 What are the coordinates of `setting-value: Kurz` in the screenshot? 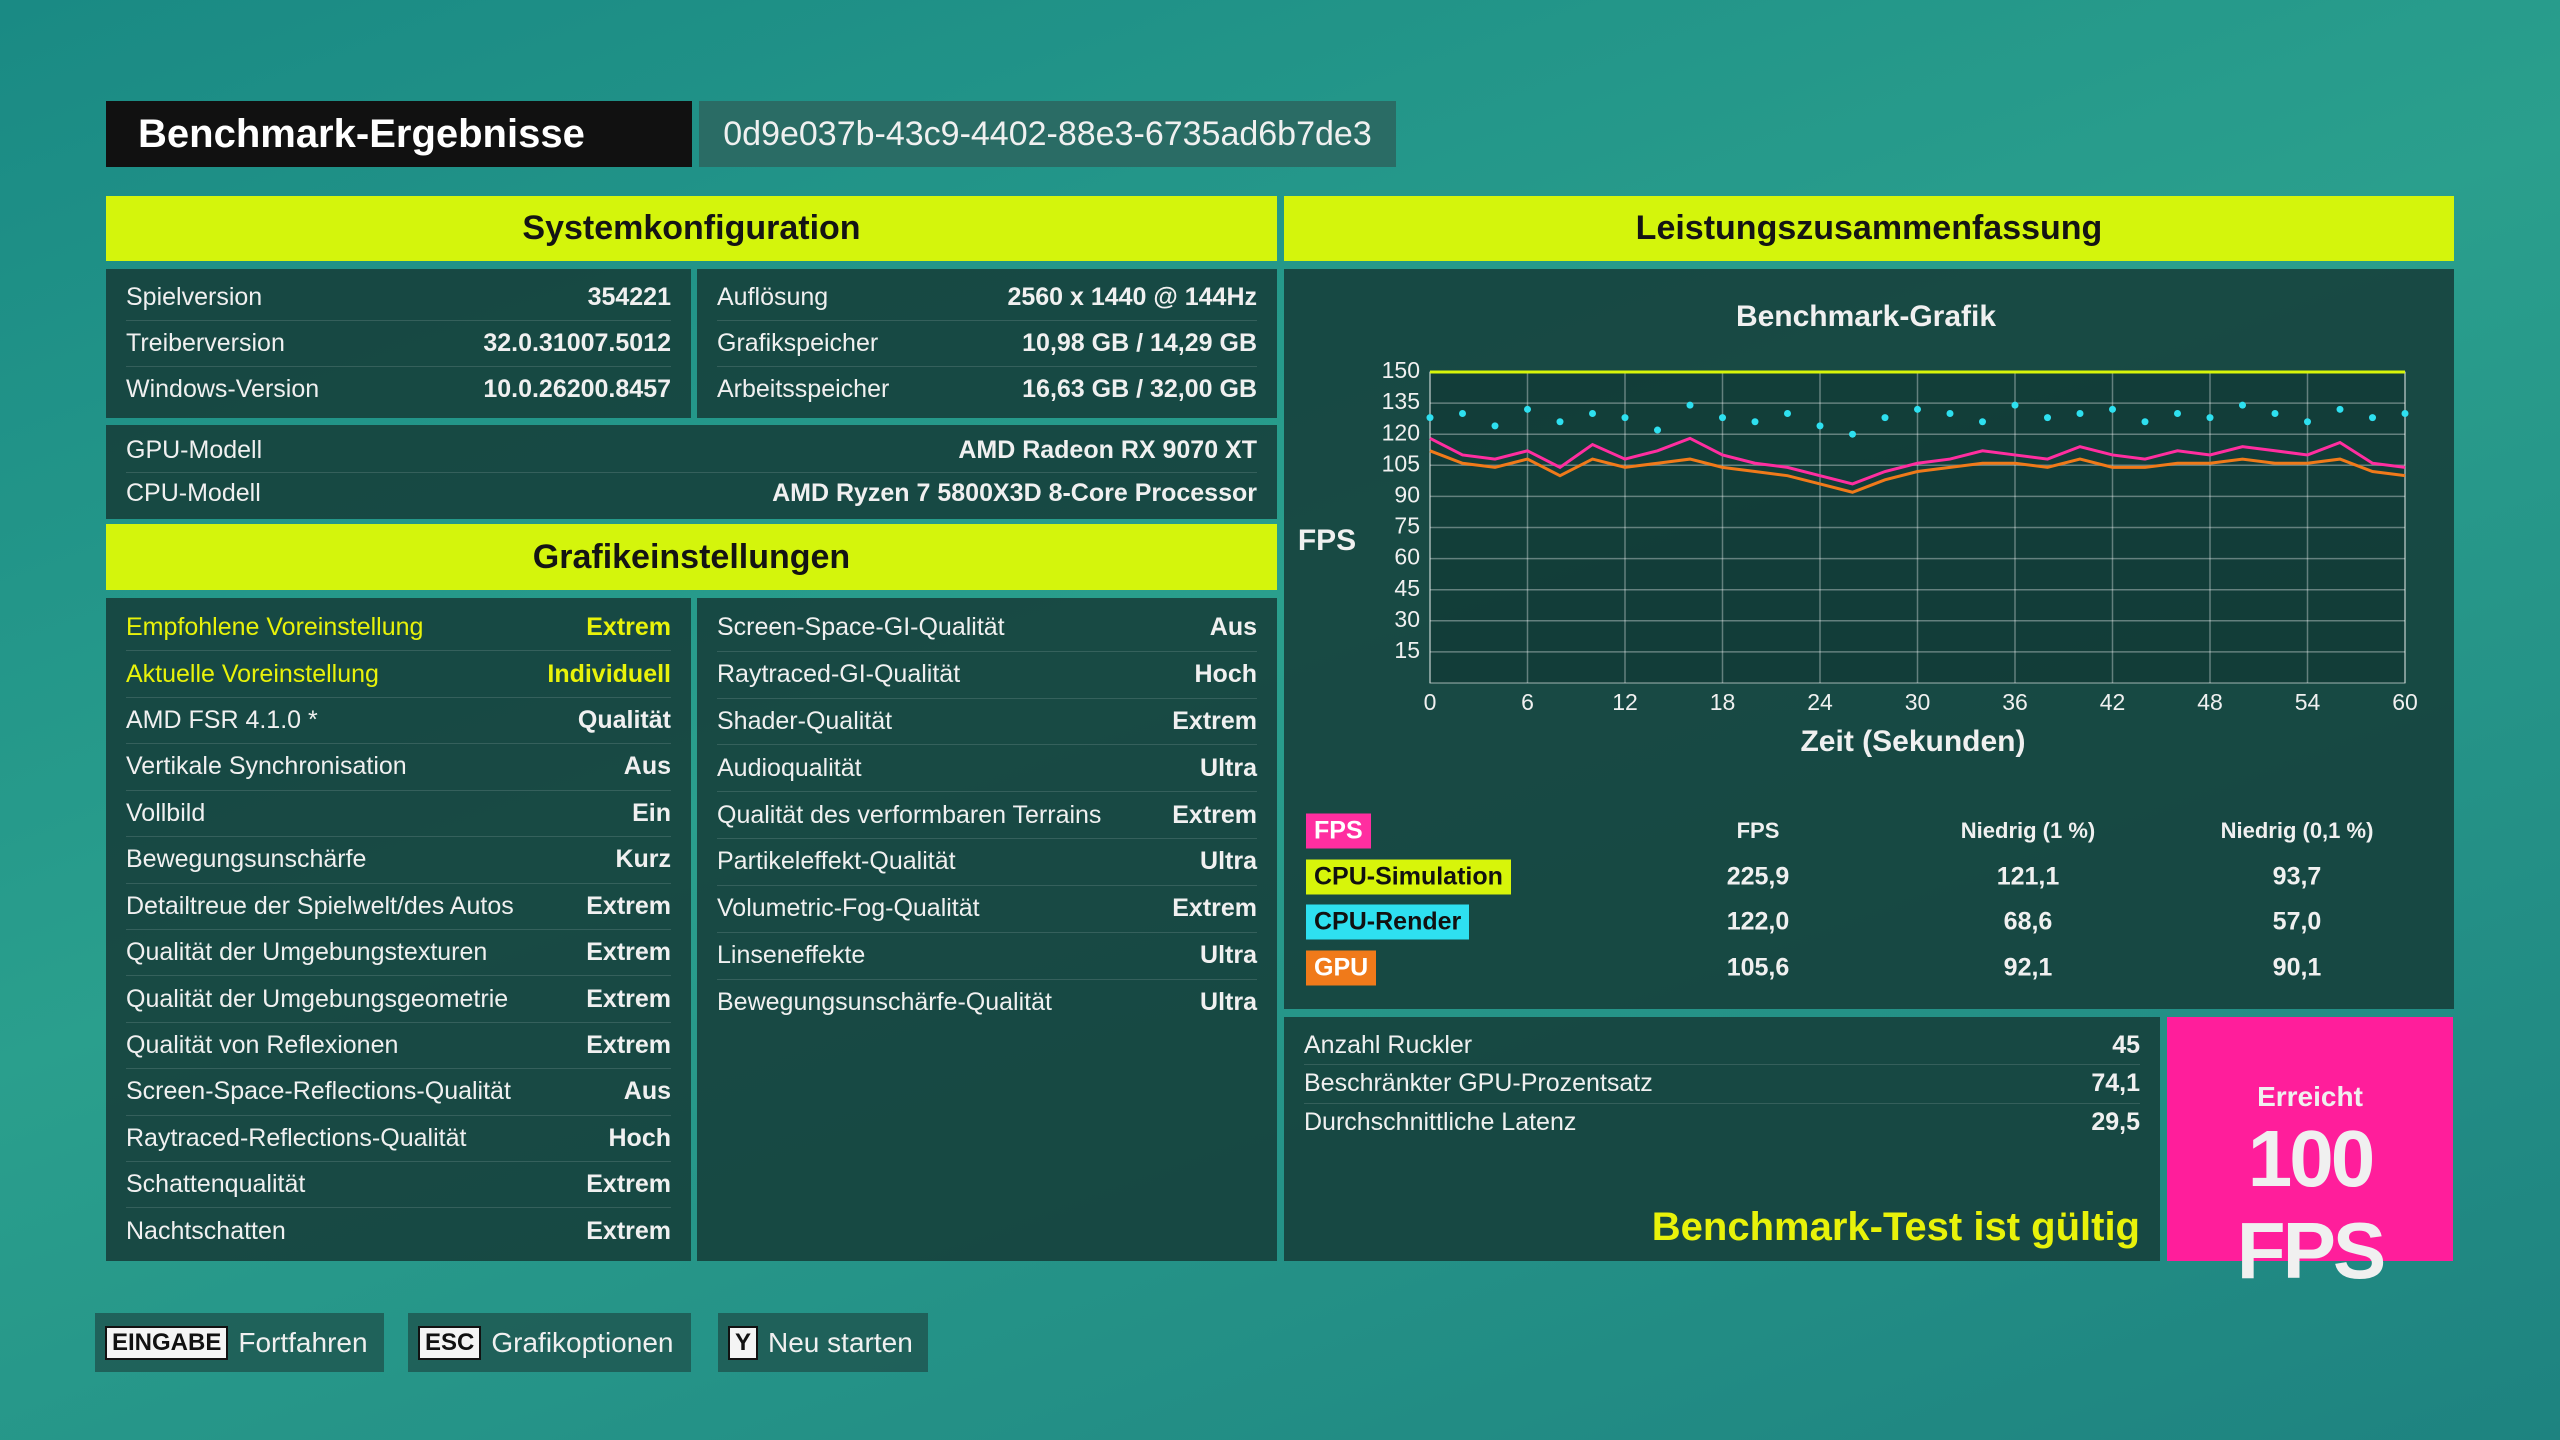 It's located at (643, 859).